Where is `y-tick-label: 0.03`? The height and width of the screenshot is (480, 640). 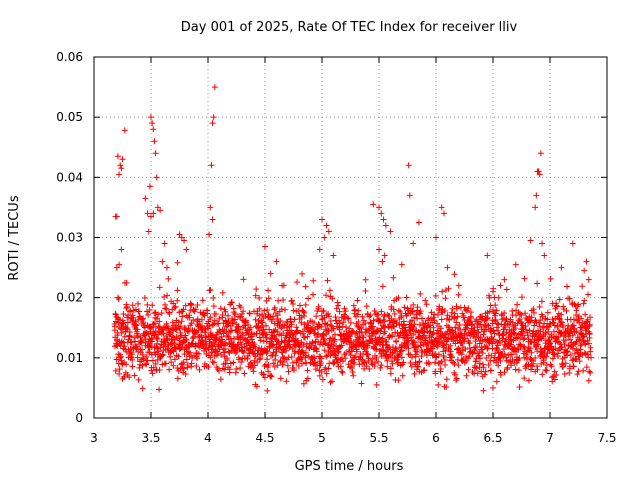
y-tick-label: 0.03 is located at coordinates (69, 238).